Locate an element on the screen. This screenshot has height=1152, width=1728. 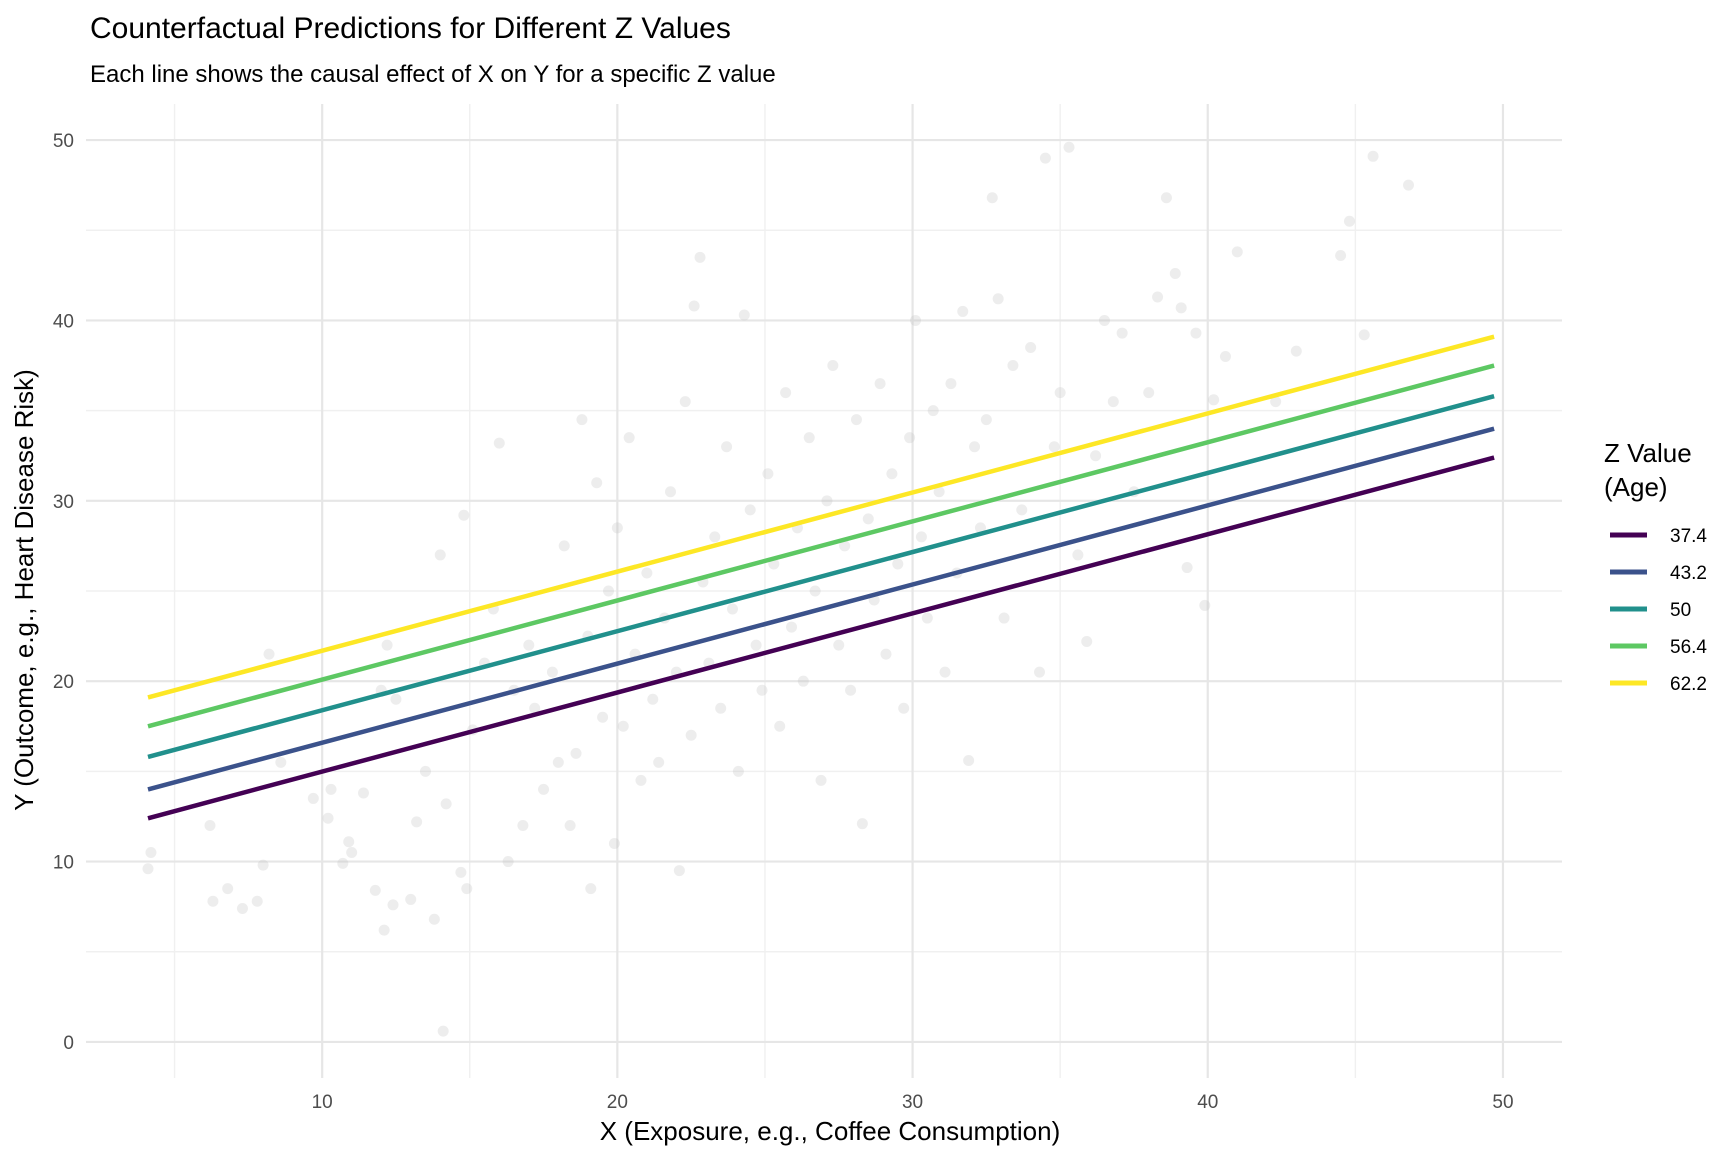
legend-label: 56.4 is located at coordinates (1688, 647).